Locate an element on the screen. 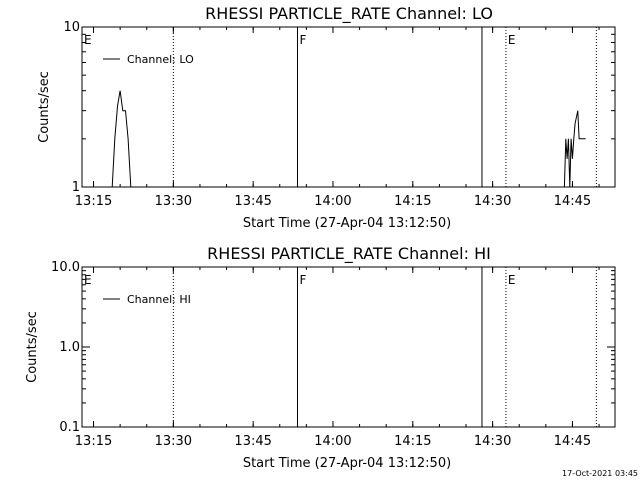 The height and width of the screenshot is (480, 640). hi-x-tick-label: 14:45 is located at coordinates (572, 441).